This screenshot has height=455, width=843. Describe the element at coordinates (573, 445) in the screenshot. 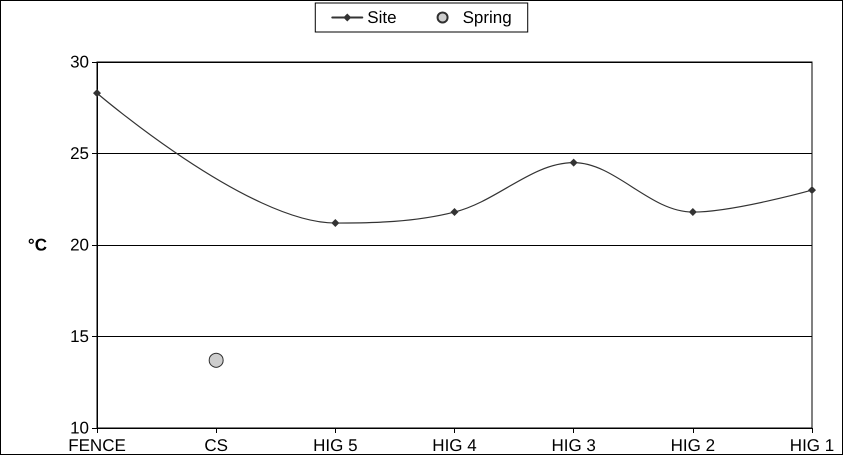

I see `x-tick-label: HIG 3` at that location.